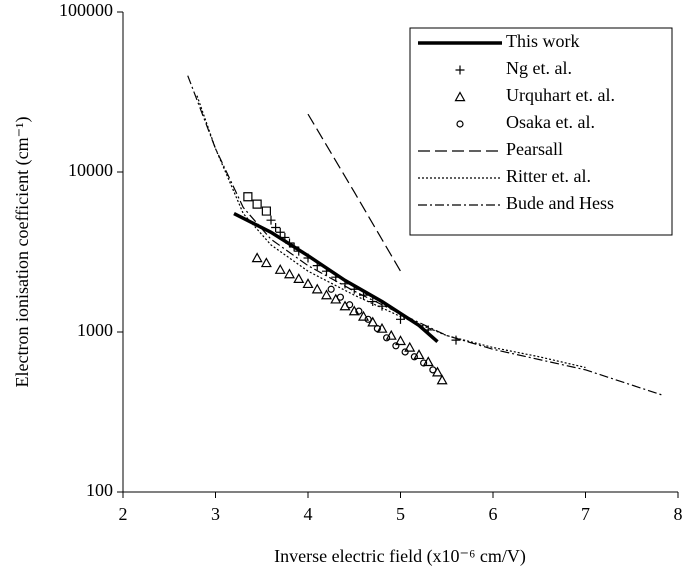 The height and width of the screenshot is (576, 700). What do you see at coordinates (543, 41) in the screenshot?
I see `legend-label: This work` at bounding box center [543, 41].